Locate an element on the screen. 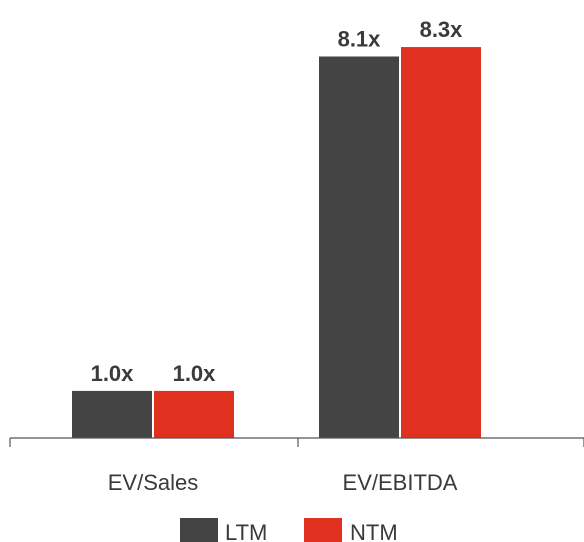 The height and width of the screenshot is (542, 584). category-labels-group: EV/Sales EV/EBITDA is located at coordinates (283, 482).